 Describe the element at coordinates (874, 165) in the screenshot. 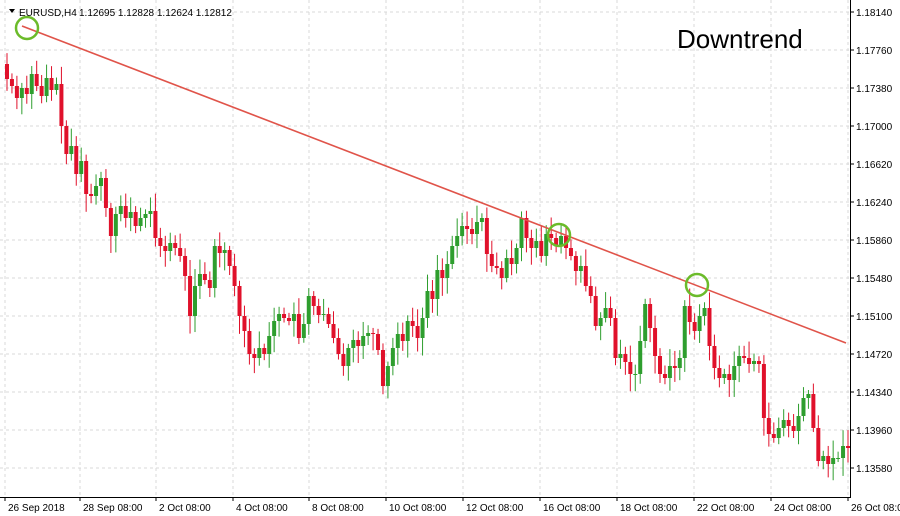

I see `y-tick-label: 1.16620` at that location.